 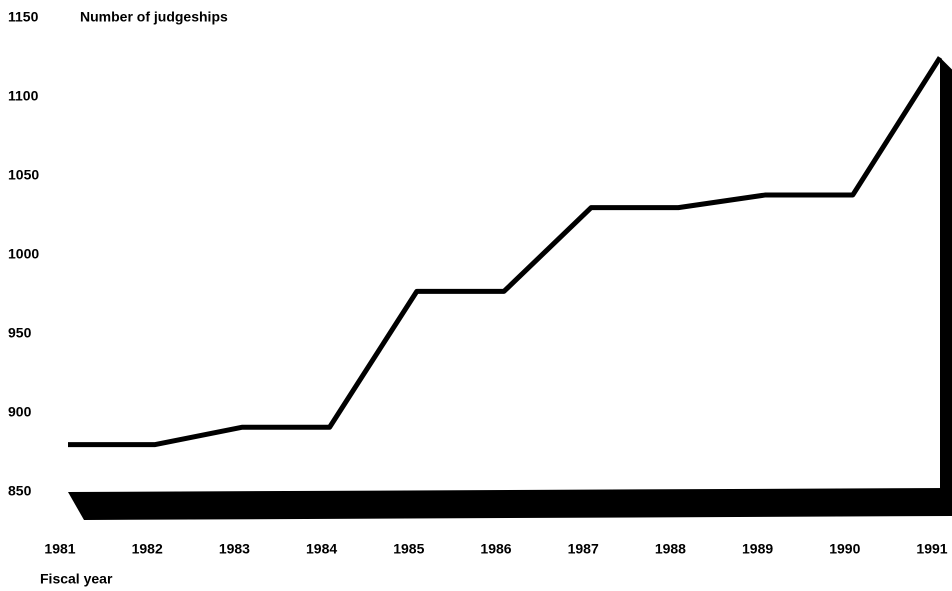 What do you see at coordinates (23, 96) in the screenshot?
I see `y-tick-label: 1100` at bounding box center [23, 96].